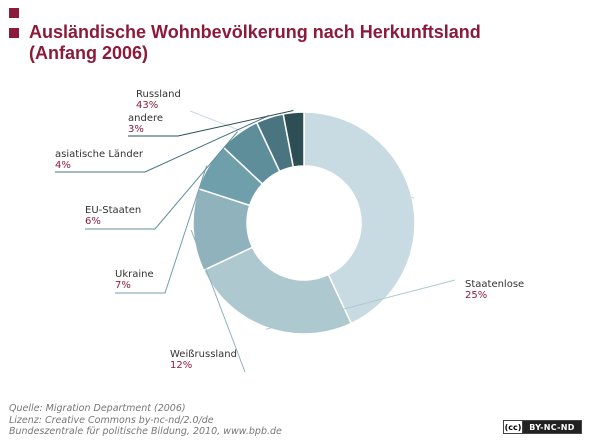 Image resolution: width=590 pixels, height=440 pixels. What do you see at coordinates (97, 408) in the screenshot?
I see `source-line: Quelle: Migration Department (2006)` at bounding box center [97, 408].